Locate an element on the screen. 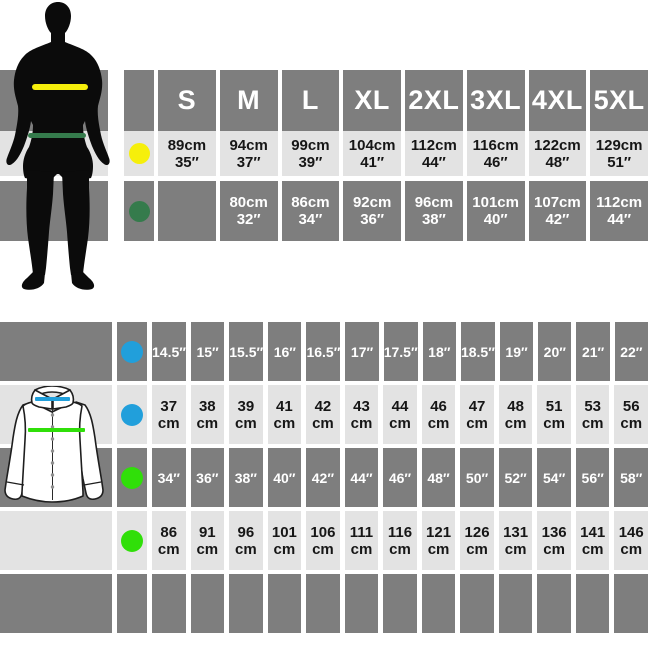 The image size is (650, 650). value-number: 56 is located at coordinates (631, 406).